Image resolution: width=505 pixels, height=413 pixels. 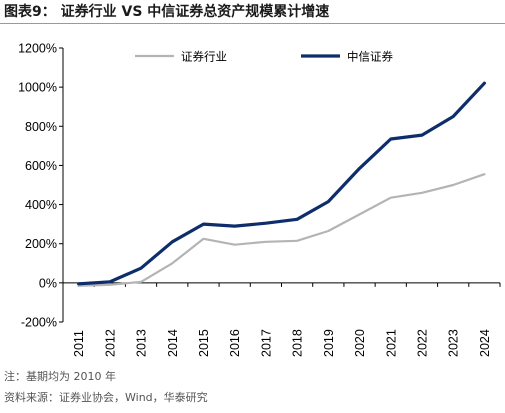 I want to click on x-tick-label: 2012, so click(x=110, y=343).